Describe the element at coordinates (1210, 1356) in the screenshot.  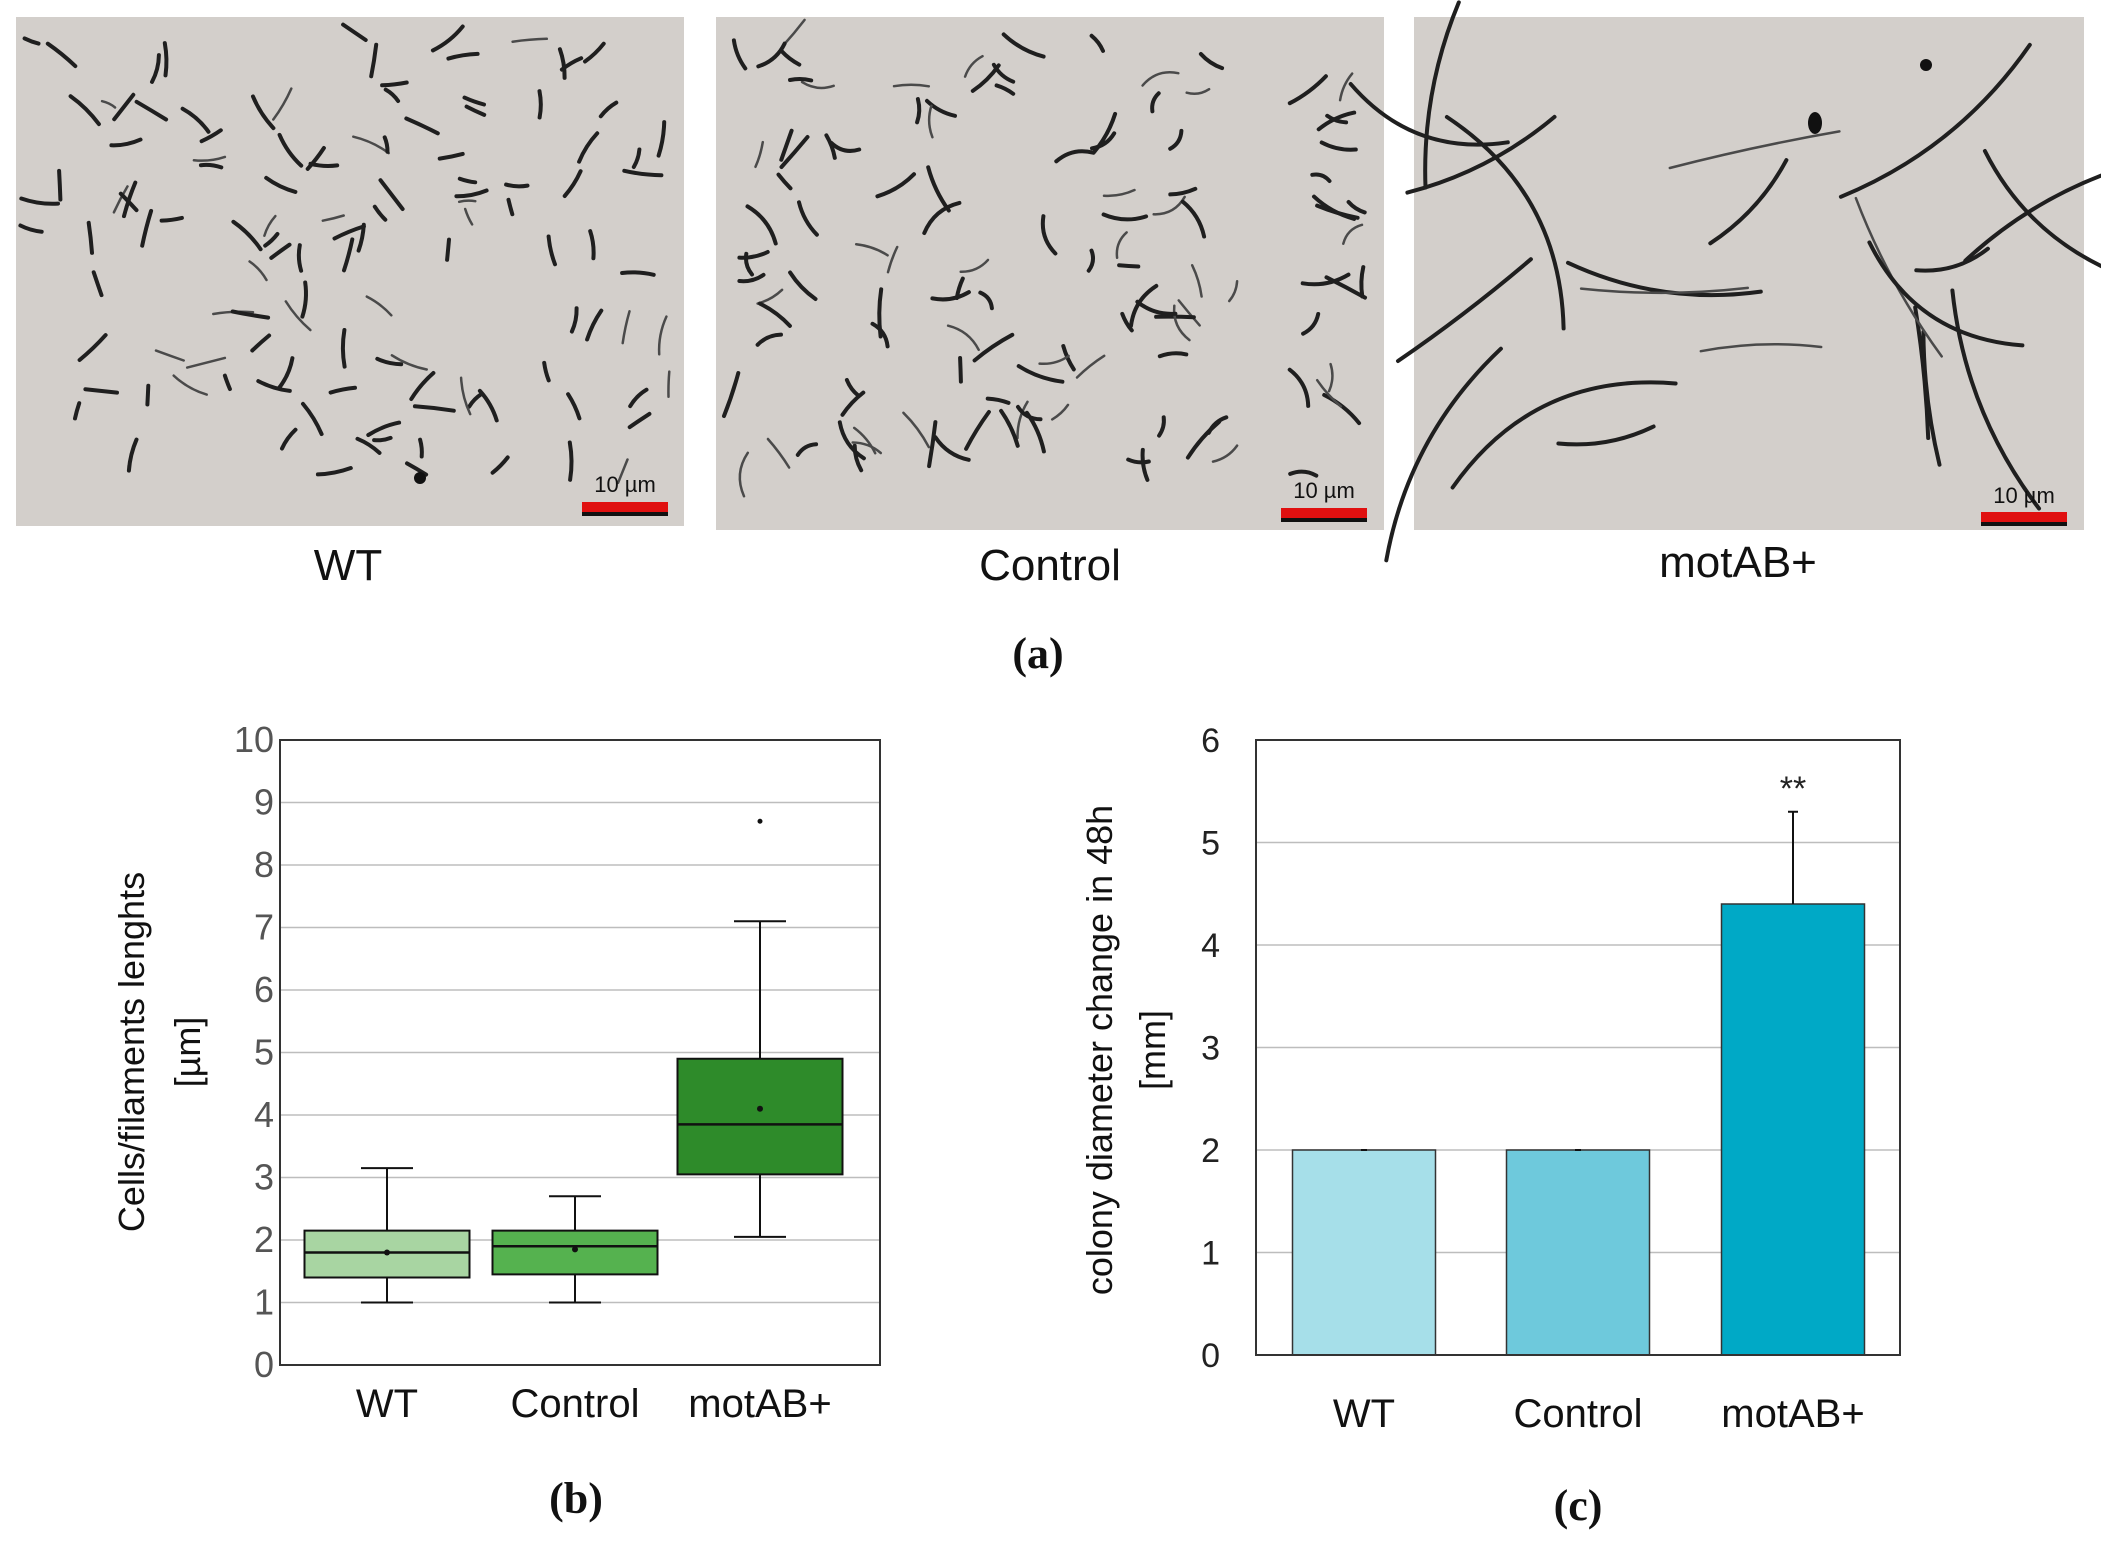
I see `y-tick-label: 0` at that location.